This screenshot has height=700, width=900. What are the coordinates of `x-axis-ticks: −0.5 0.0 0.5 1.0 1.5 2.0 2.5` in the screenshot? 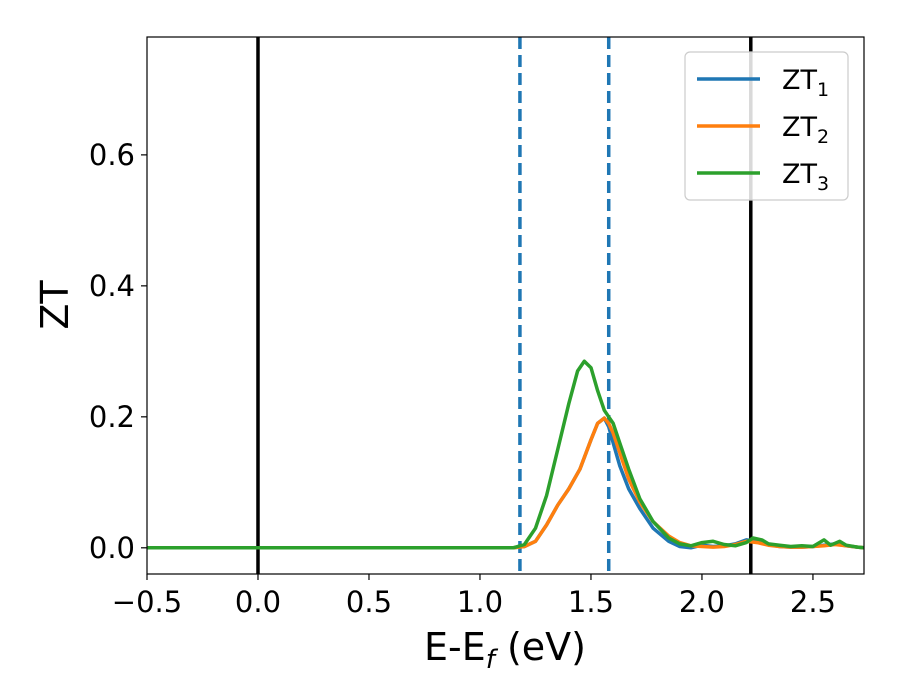 It's located at (474, 596).